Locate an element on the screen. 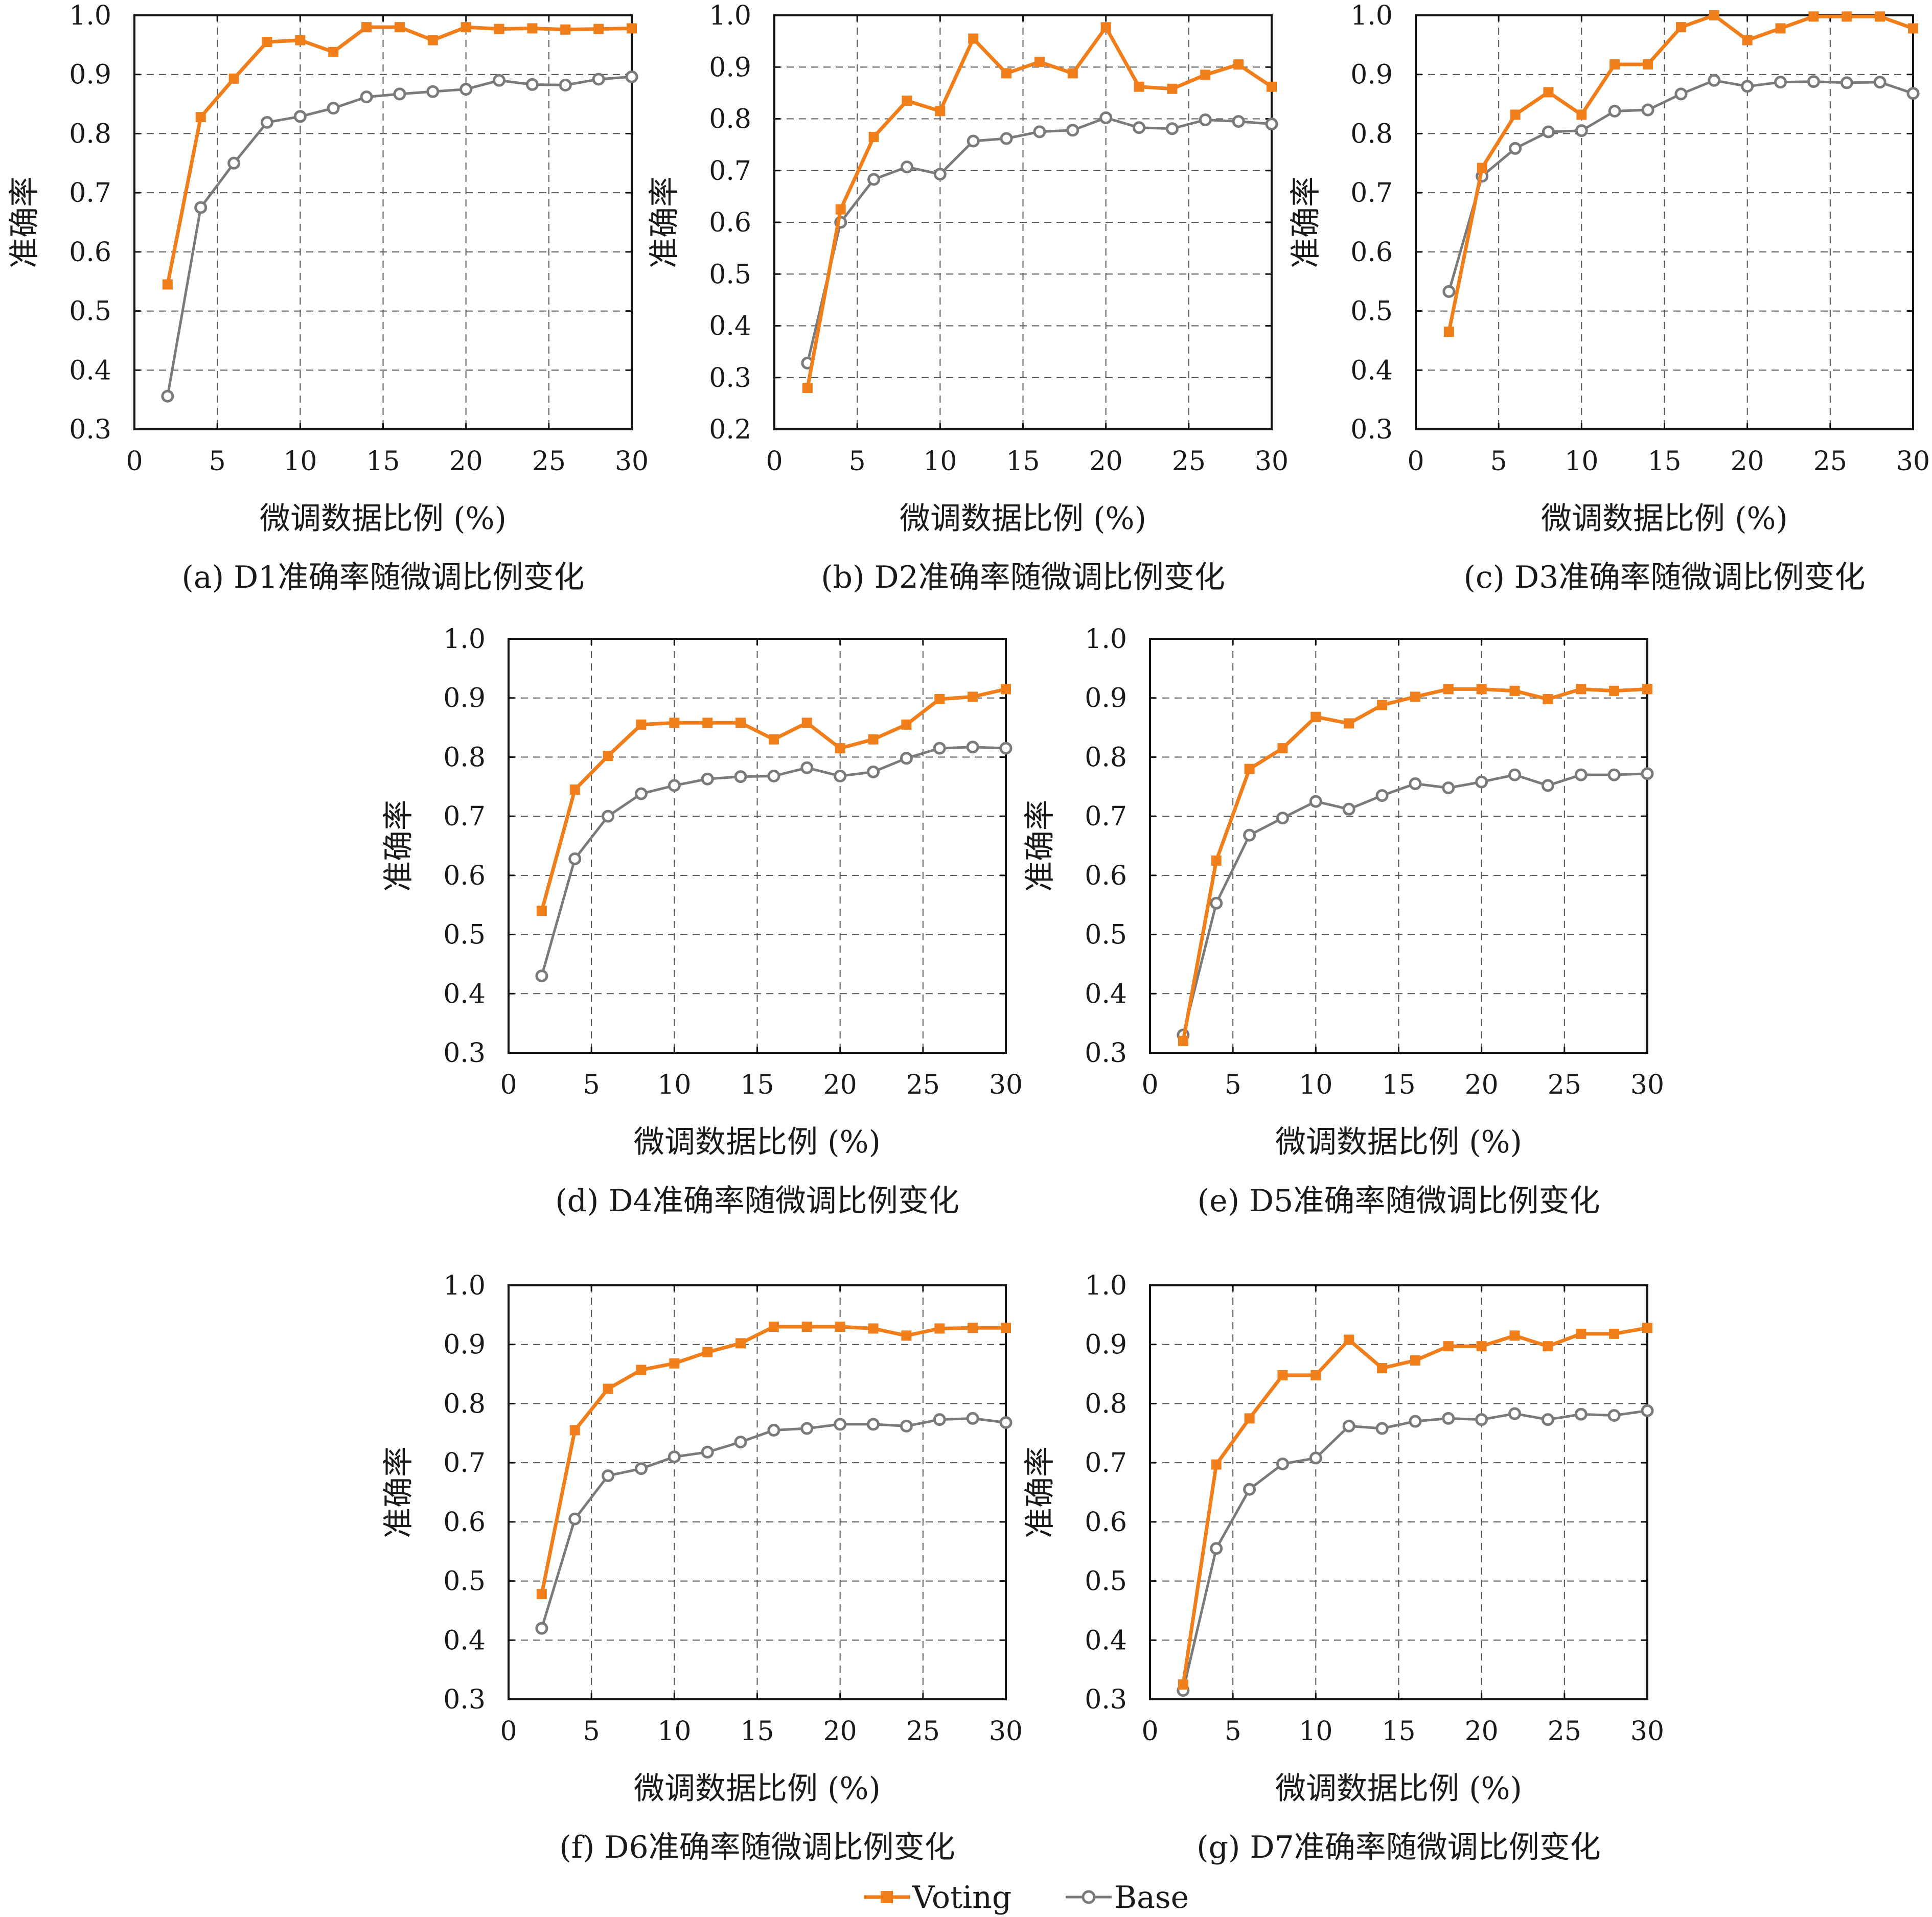 This screenshot has width=1932, height=1917. y-tick-label: 0.5 is located at coordinates (464, 1581).